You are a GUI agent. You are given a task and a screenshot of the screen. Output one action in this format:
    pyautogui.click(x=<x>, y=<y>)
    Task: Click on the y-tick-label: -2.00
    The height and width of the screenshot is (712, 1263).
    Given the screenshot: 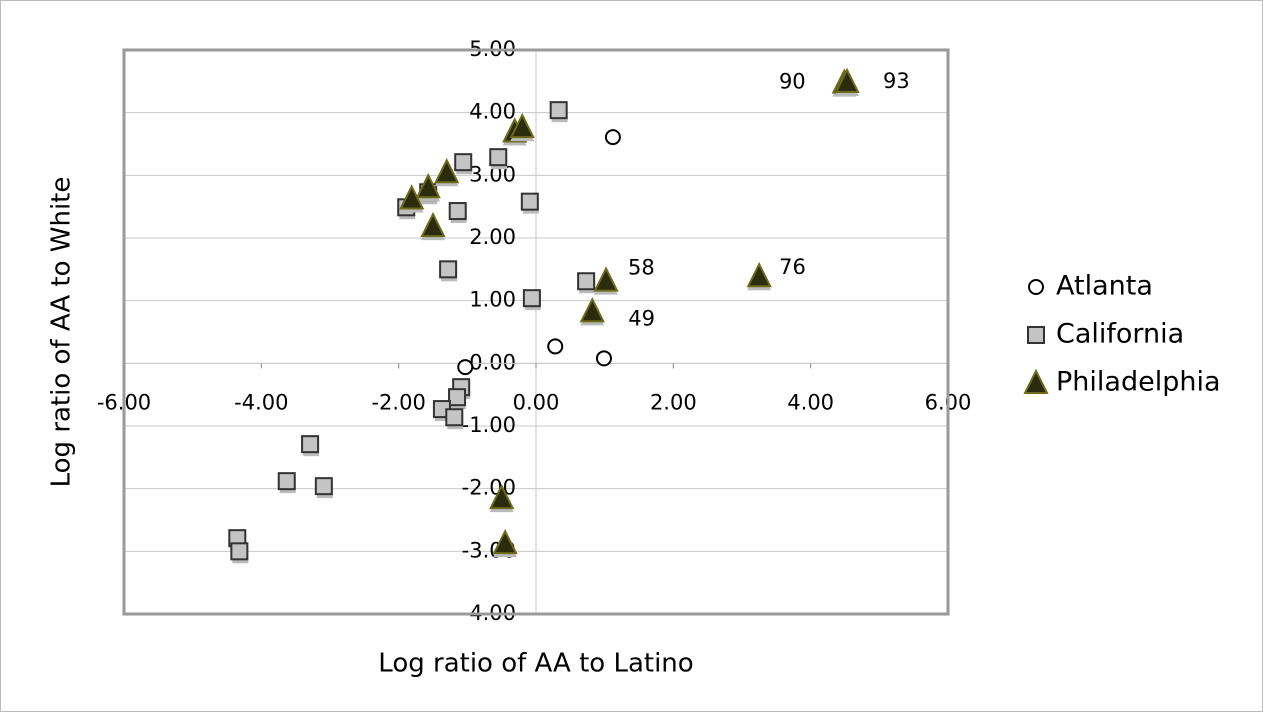 What is the action you would take?
    pyautogui.click(x=489, y=488)
    